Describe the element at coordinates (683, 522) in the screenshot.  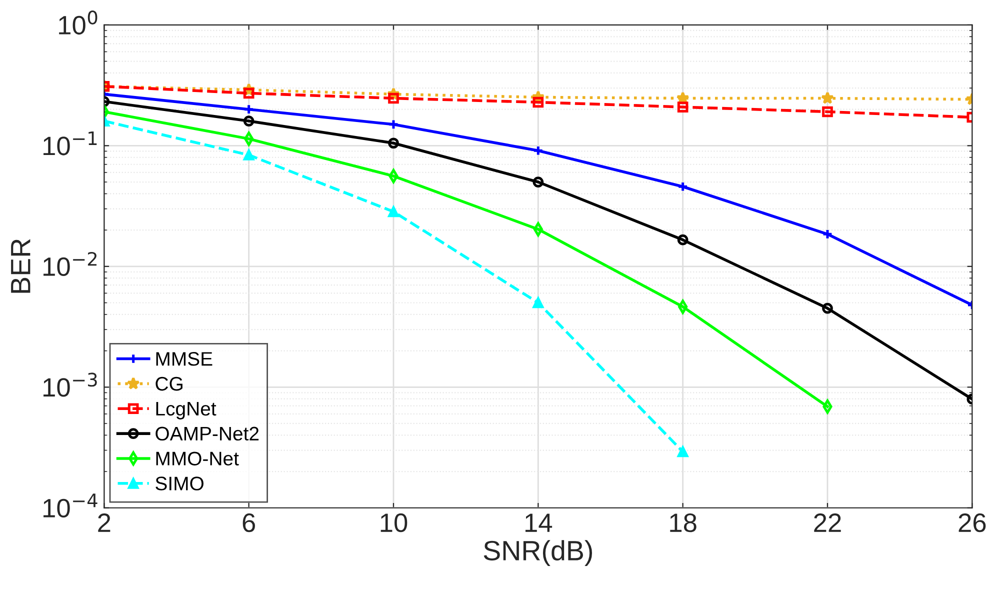
I see `x-tick-label: 18` at that location.